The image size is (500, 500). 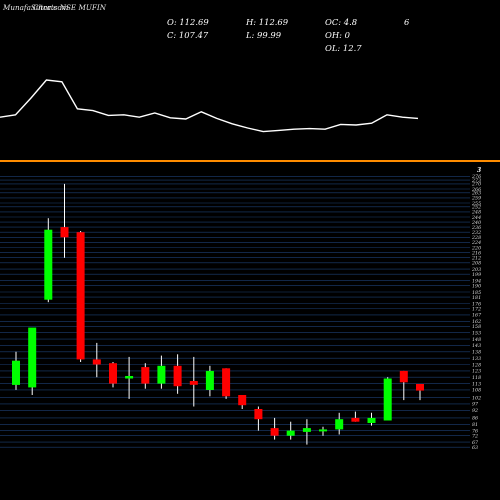 I want to click on y-tick-label: 224, so click(x=476, y=243).